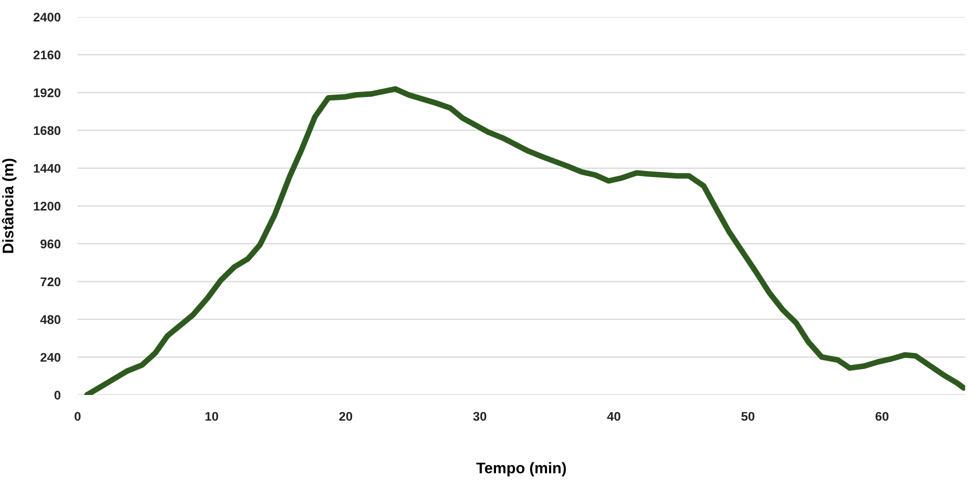 The image size is (970, 484). I want to click on y-tick-label: 480, so click(50, 319).